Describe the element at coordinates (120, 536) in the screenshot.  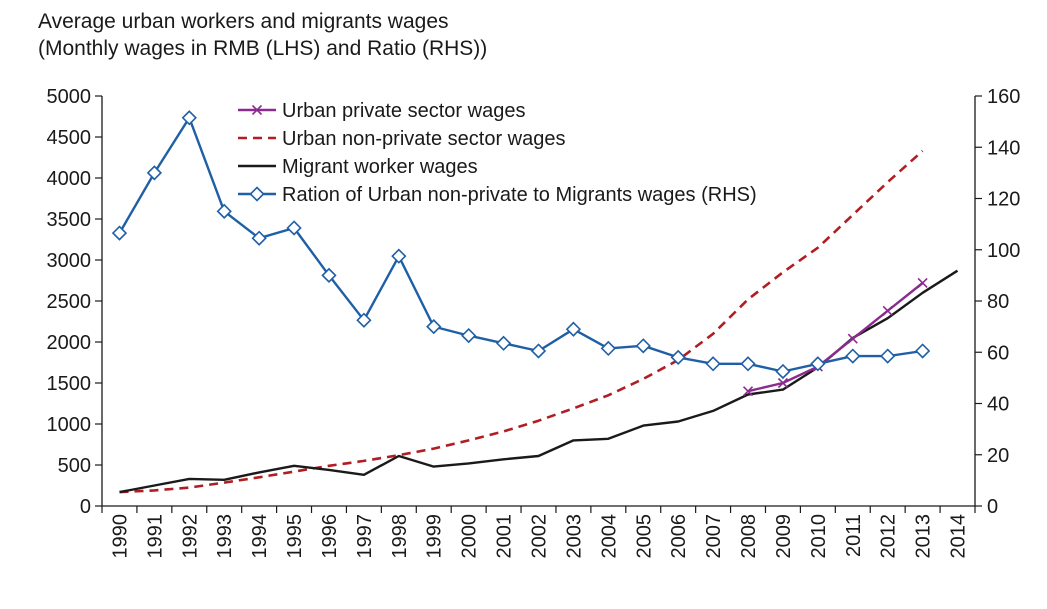
I see `x-tick-label: 1990` at that location.